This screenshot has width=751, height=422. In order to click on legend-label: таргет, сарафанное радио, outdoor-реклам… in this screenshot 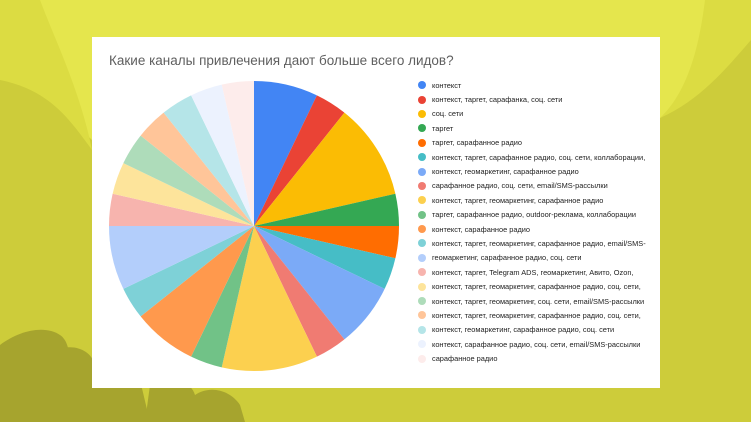, I will do `click(534, 215)`.